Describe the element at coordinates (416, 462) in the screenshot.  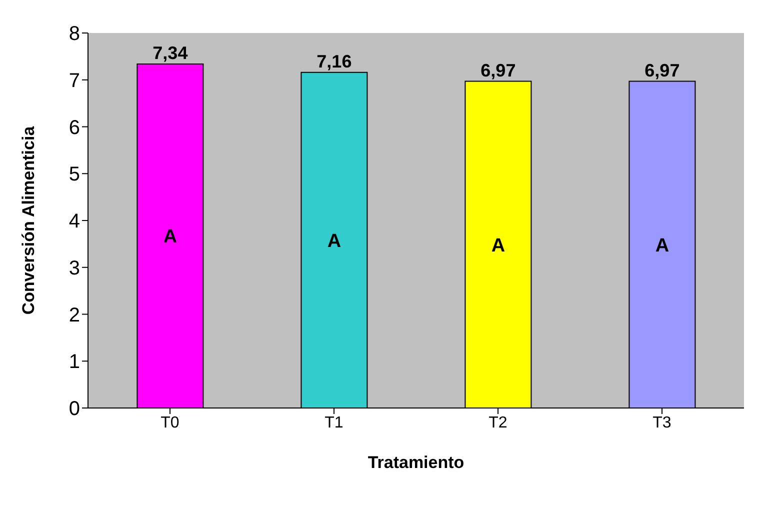
I see `x-axis-title: Tratamiento` at that location.